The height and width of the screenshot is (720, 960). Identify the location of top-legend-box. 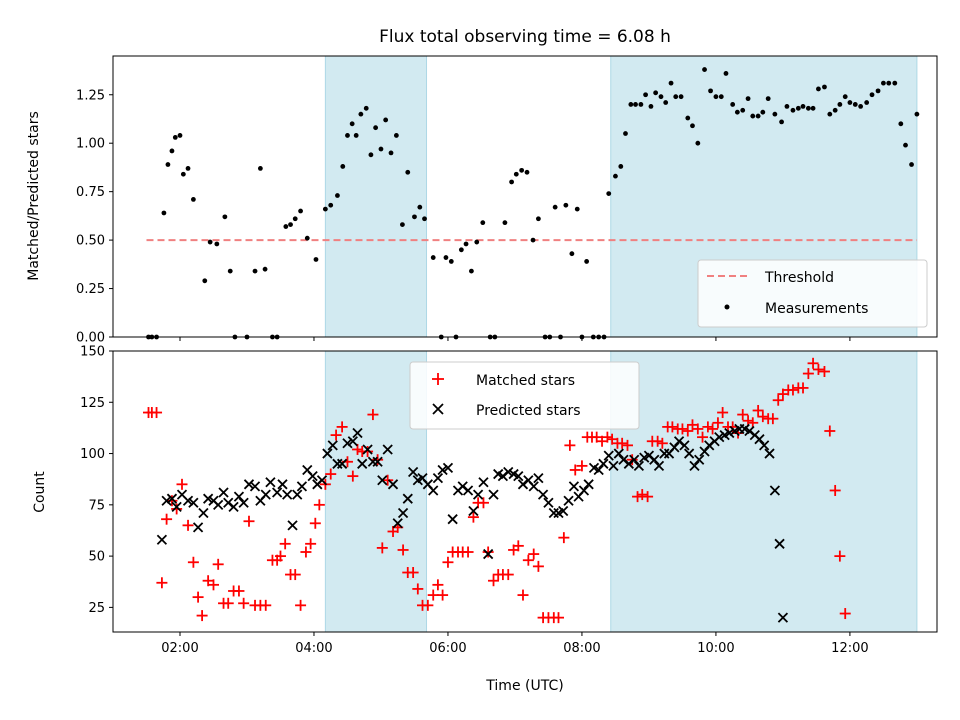
(812, 293).